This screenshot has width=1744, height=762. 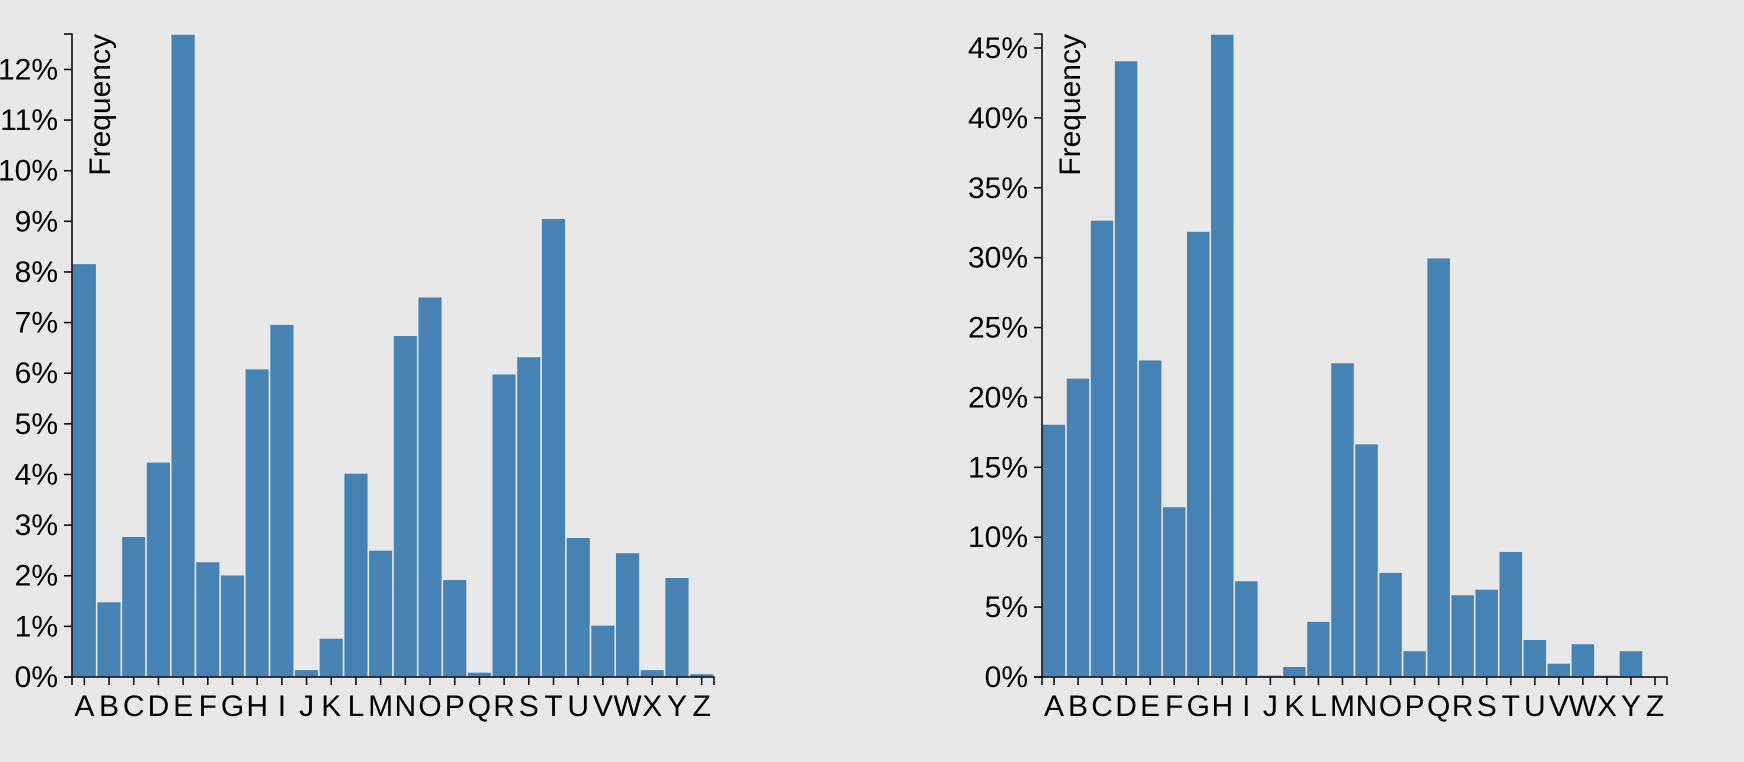 What do you see at coordinates (1354, 680) in the screenshot?
I see `x-axis-line` at bounding box center [1354, 680].